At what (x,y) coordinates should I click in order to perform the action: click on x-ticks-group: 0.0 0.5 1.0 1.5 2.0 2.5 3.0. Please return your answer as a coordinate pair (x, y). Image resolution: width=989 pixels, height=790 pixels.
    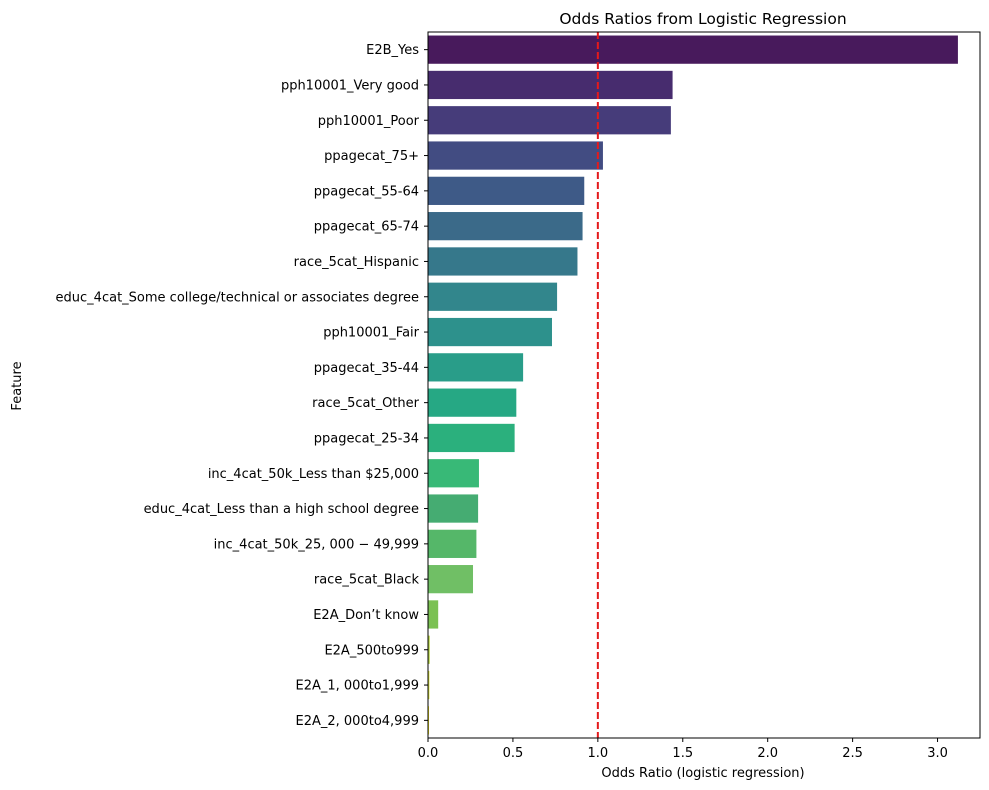
    Looking at the image, I should click on (683, 749).